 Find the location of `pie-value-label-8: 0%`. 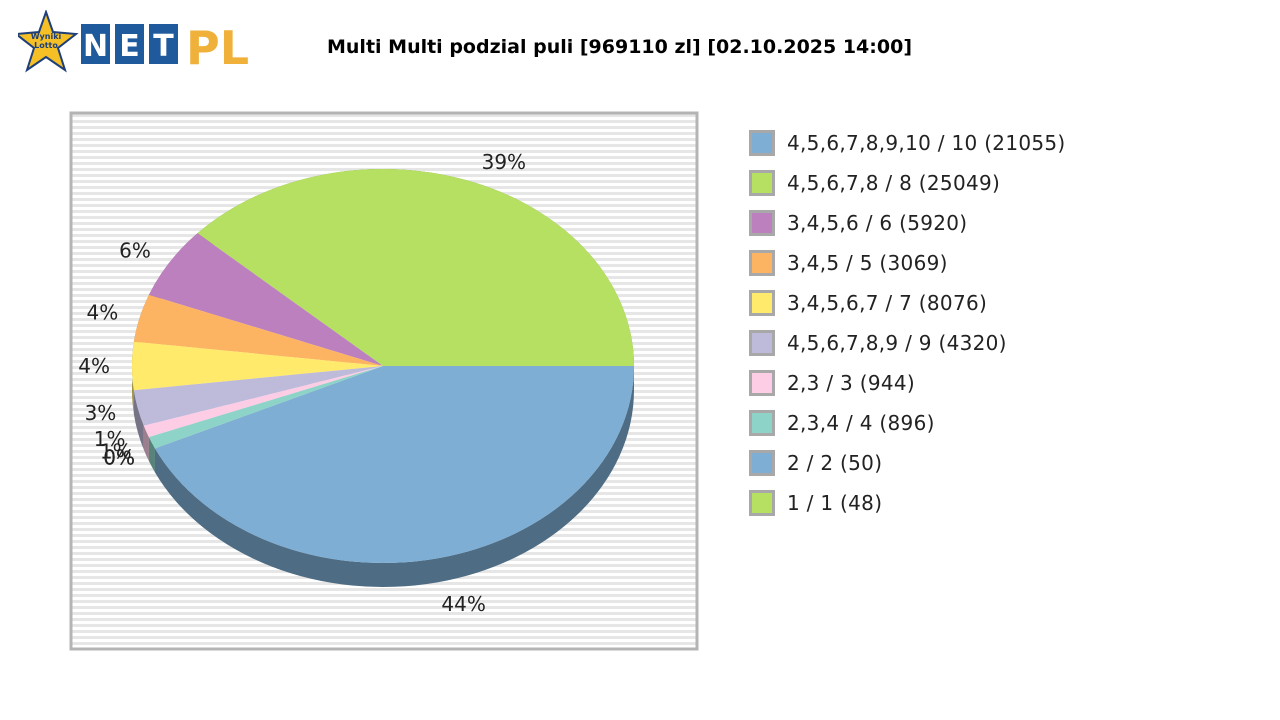

pie-value-label-8: 0% is located at coordinates (119, 458).